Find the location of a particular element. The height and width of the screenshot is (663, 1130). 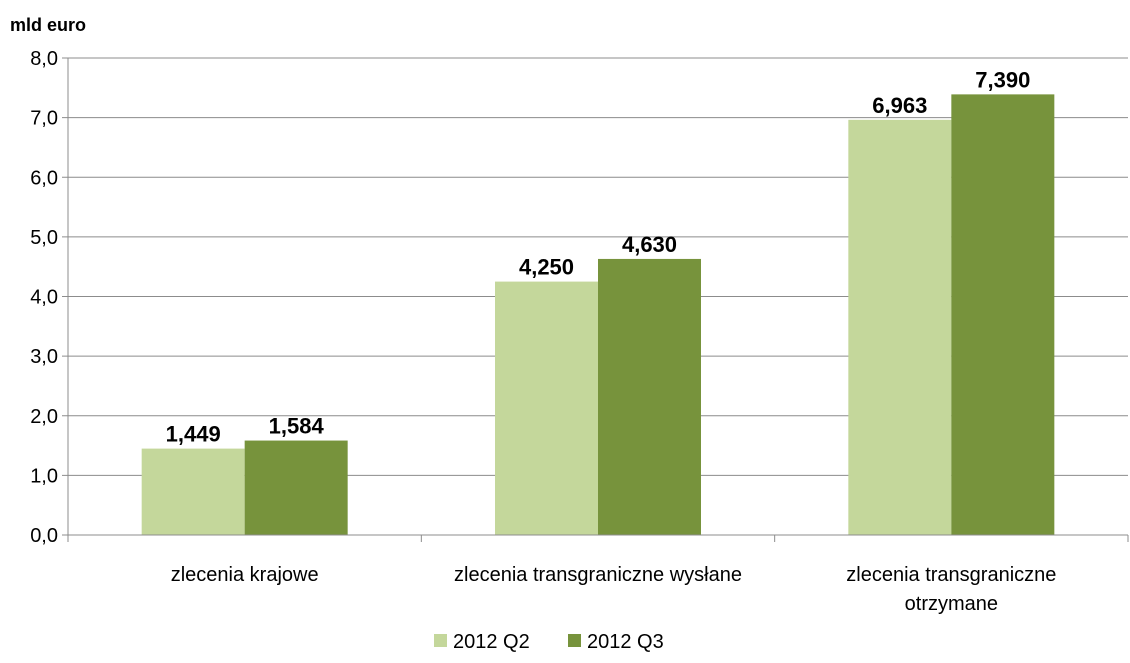

category-label: zlecenia transgraniczne wysłane is located at coordinates (598, 575).